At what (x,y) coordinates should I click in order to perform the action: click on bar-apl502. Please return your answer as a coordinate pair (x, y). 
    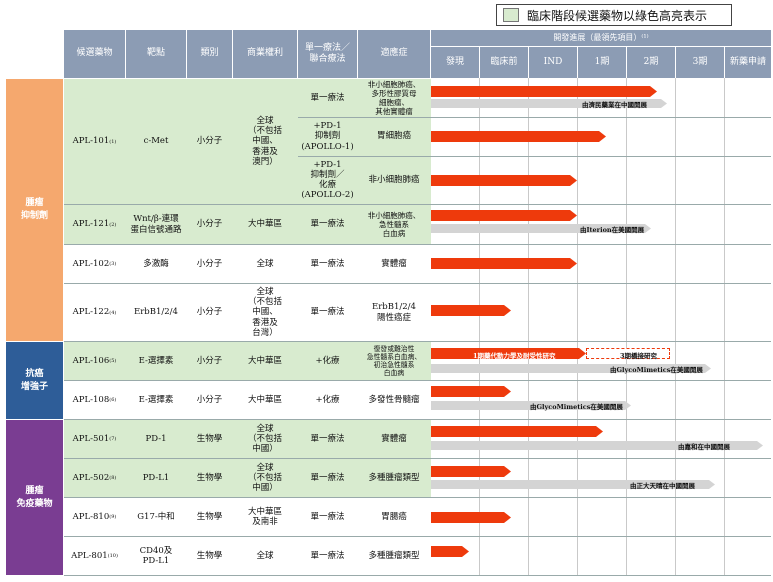
    Looking at the image, I should click on (471, 471).